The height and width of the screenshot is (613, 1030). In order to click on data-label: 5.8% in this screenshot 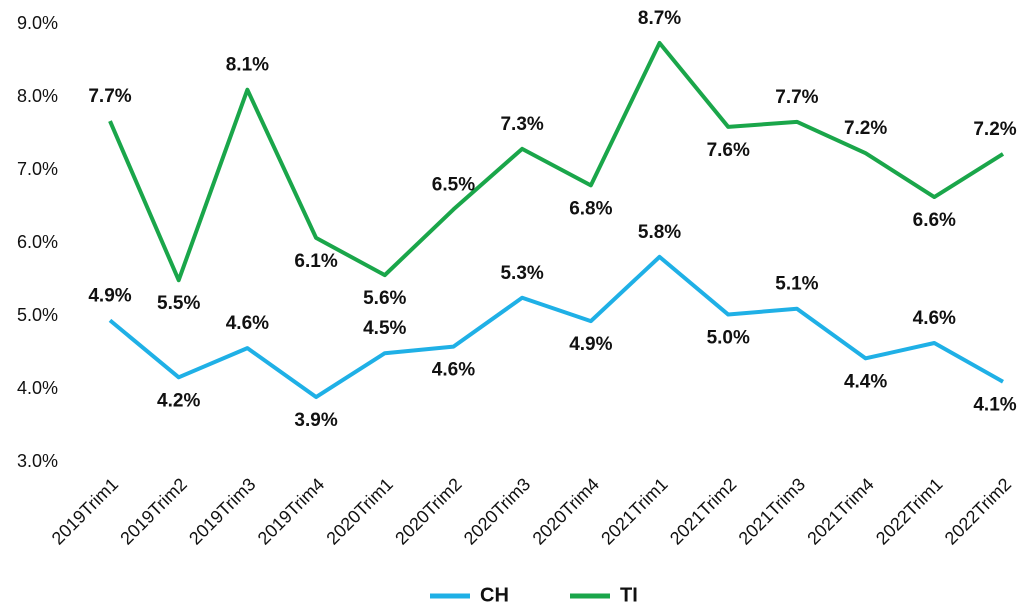, I will do `click(659, 232)`.